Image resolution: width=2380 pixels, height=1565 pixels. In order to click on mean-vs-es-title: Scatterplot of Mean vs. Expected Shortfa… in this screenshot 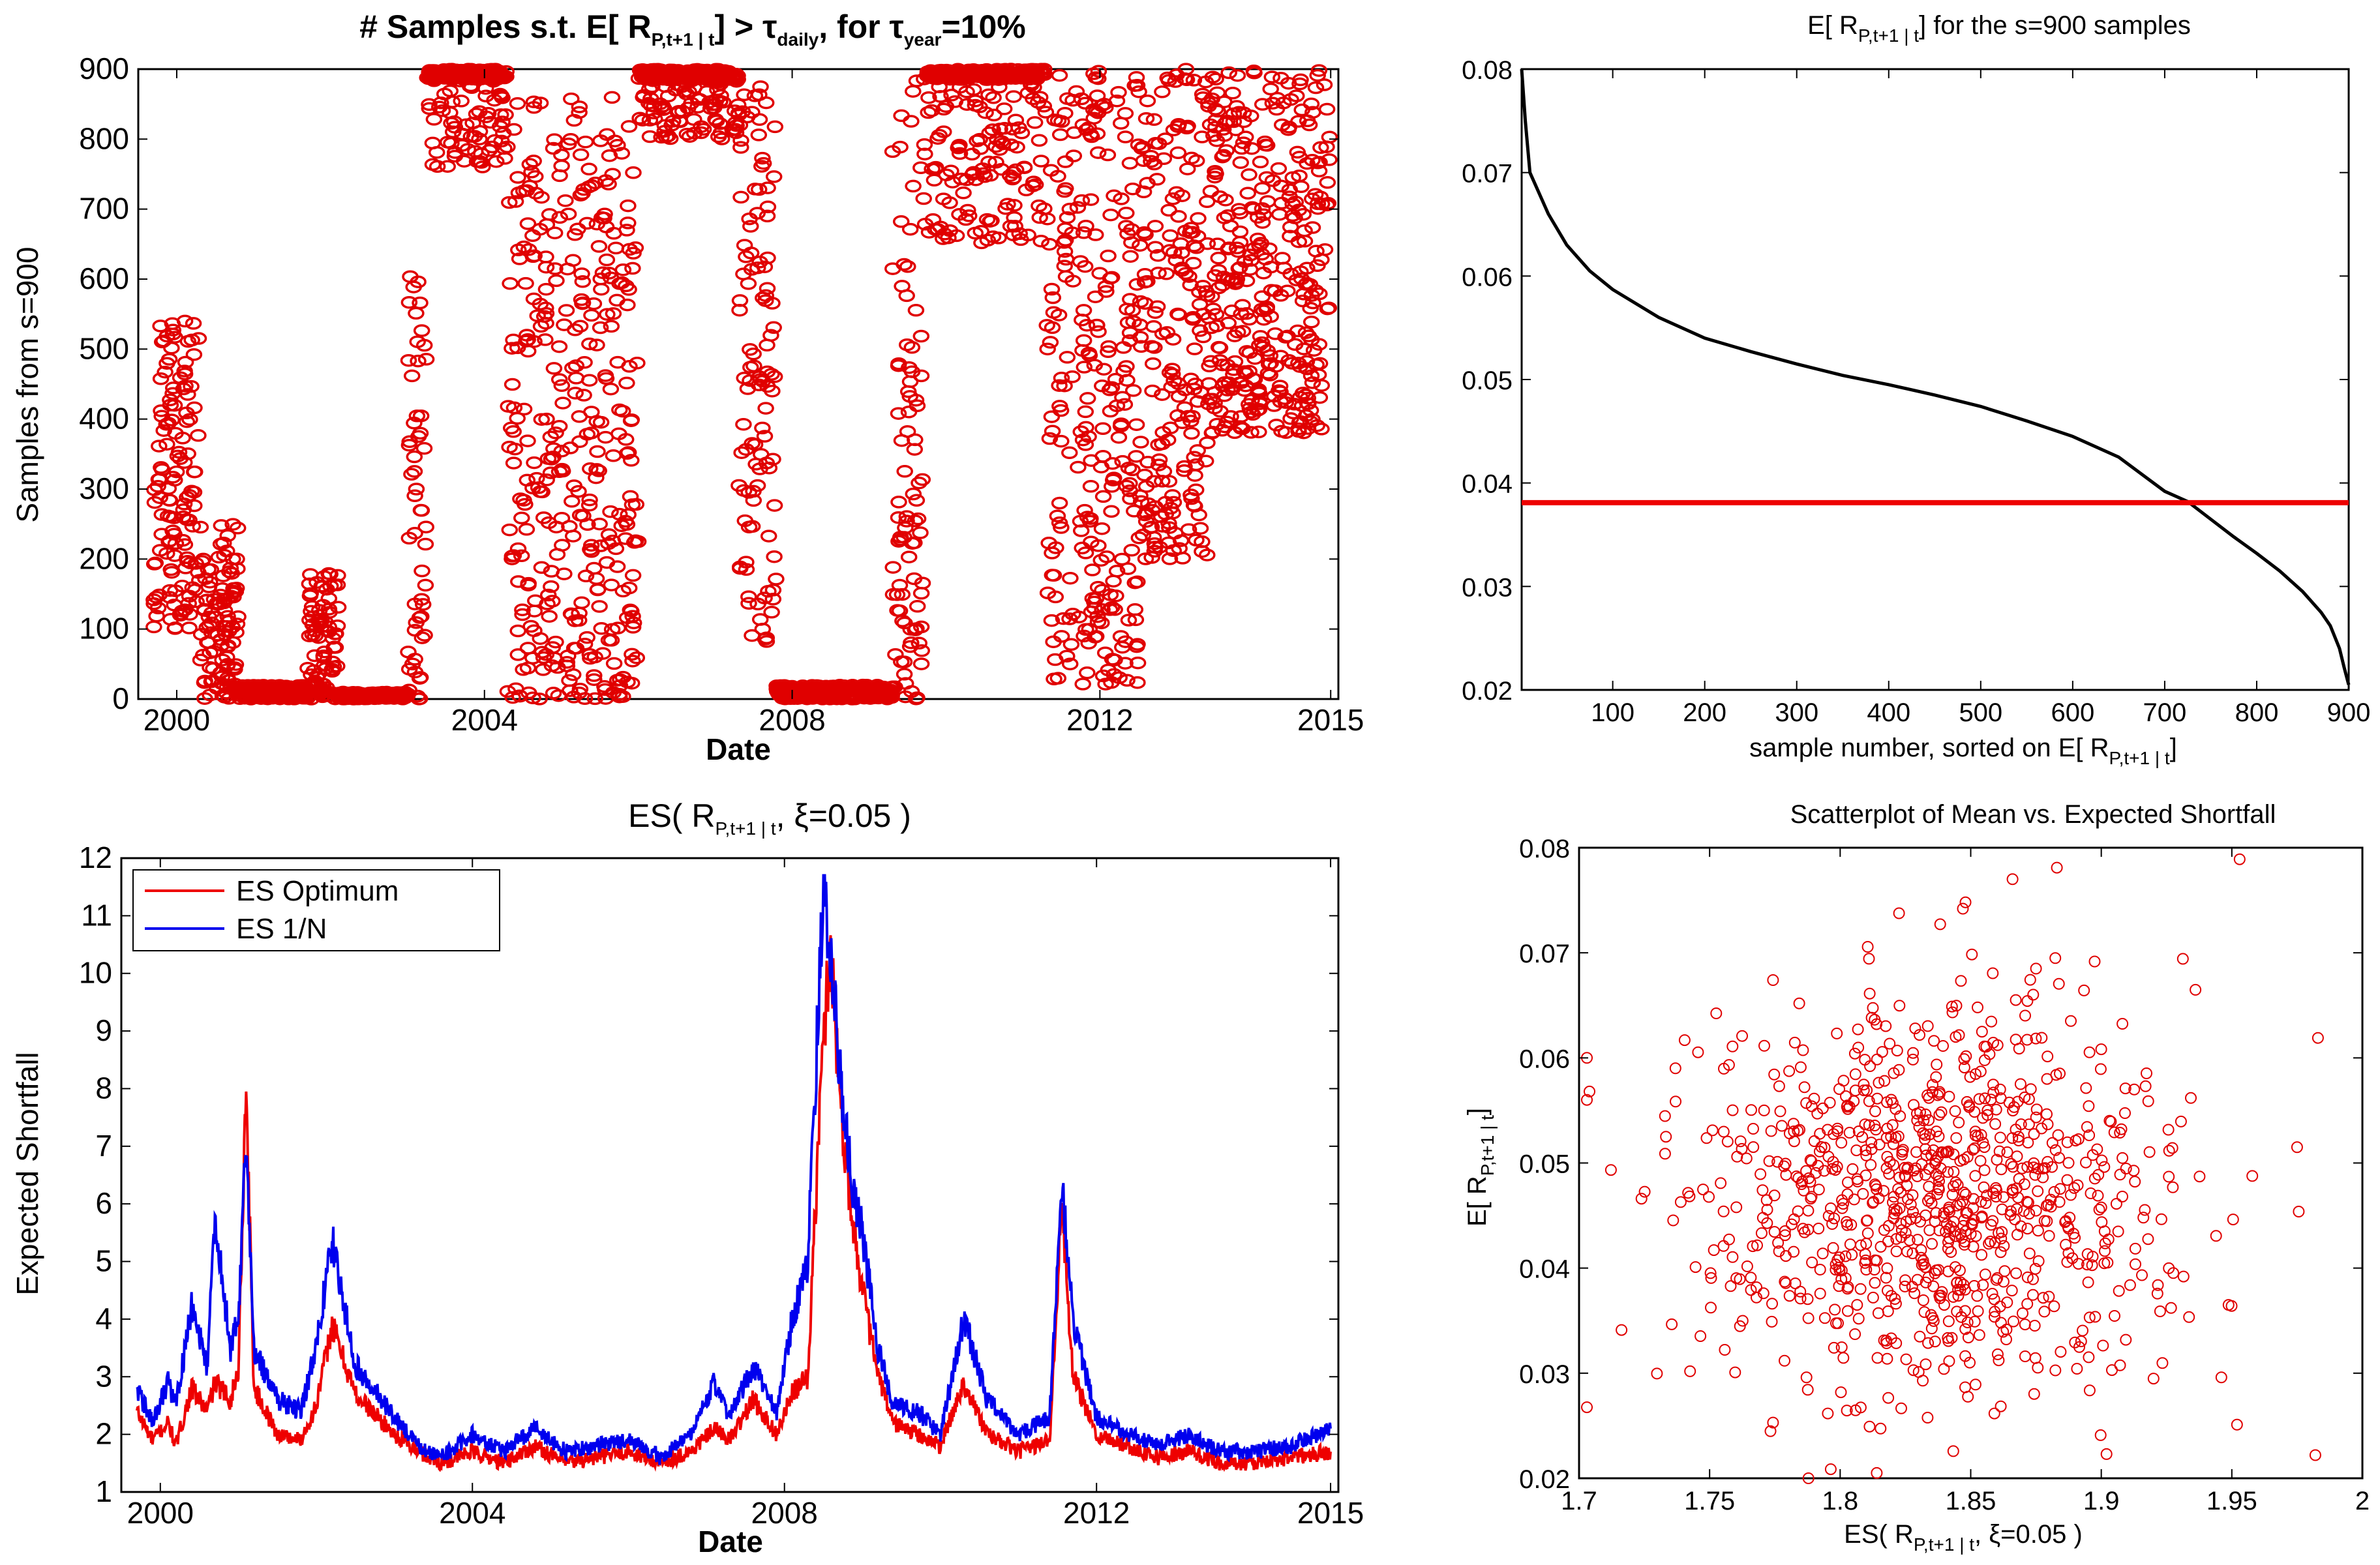, I will do `click(2033, 814)`.